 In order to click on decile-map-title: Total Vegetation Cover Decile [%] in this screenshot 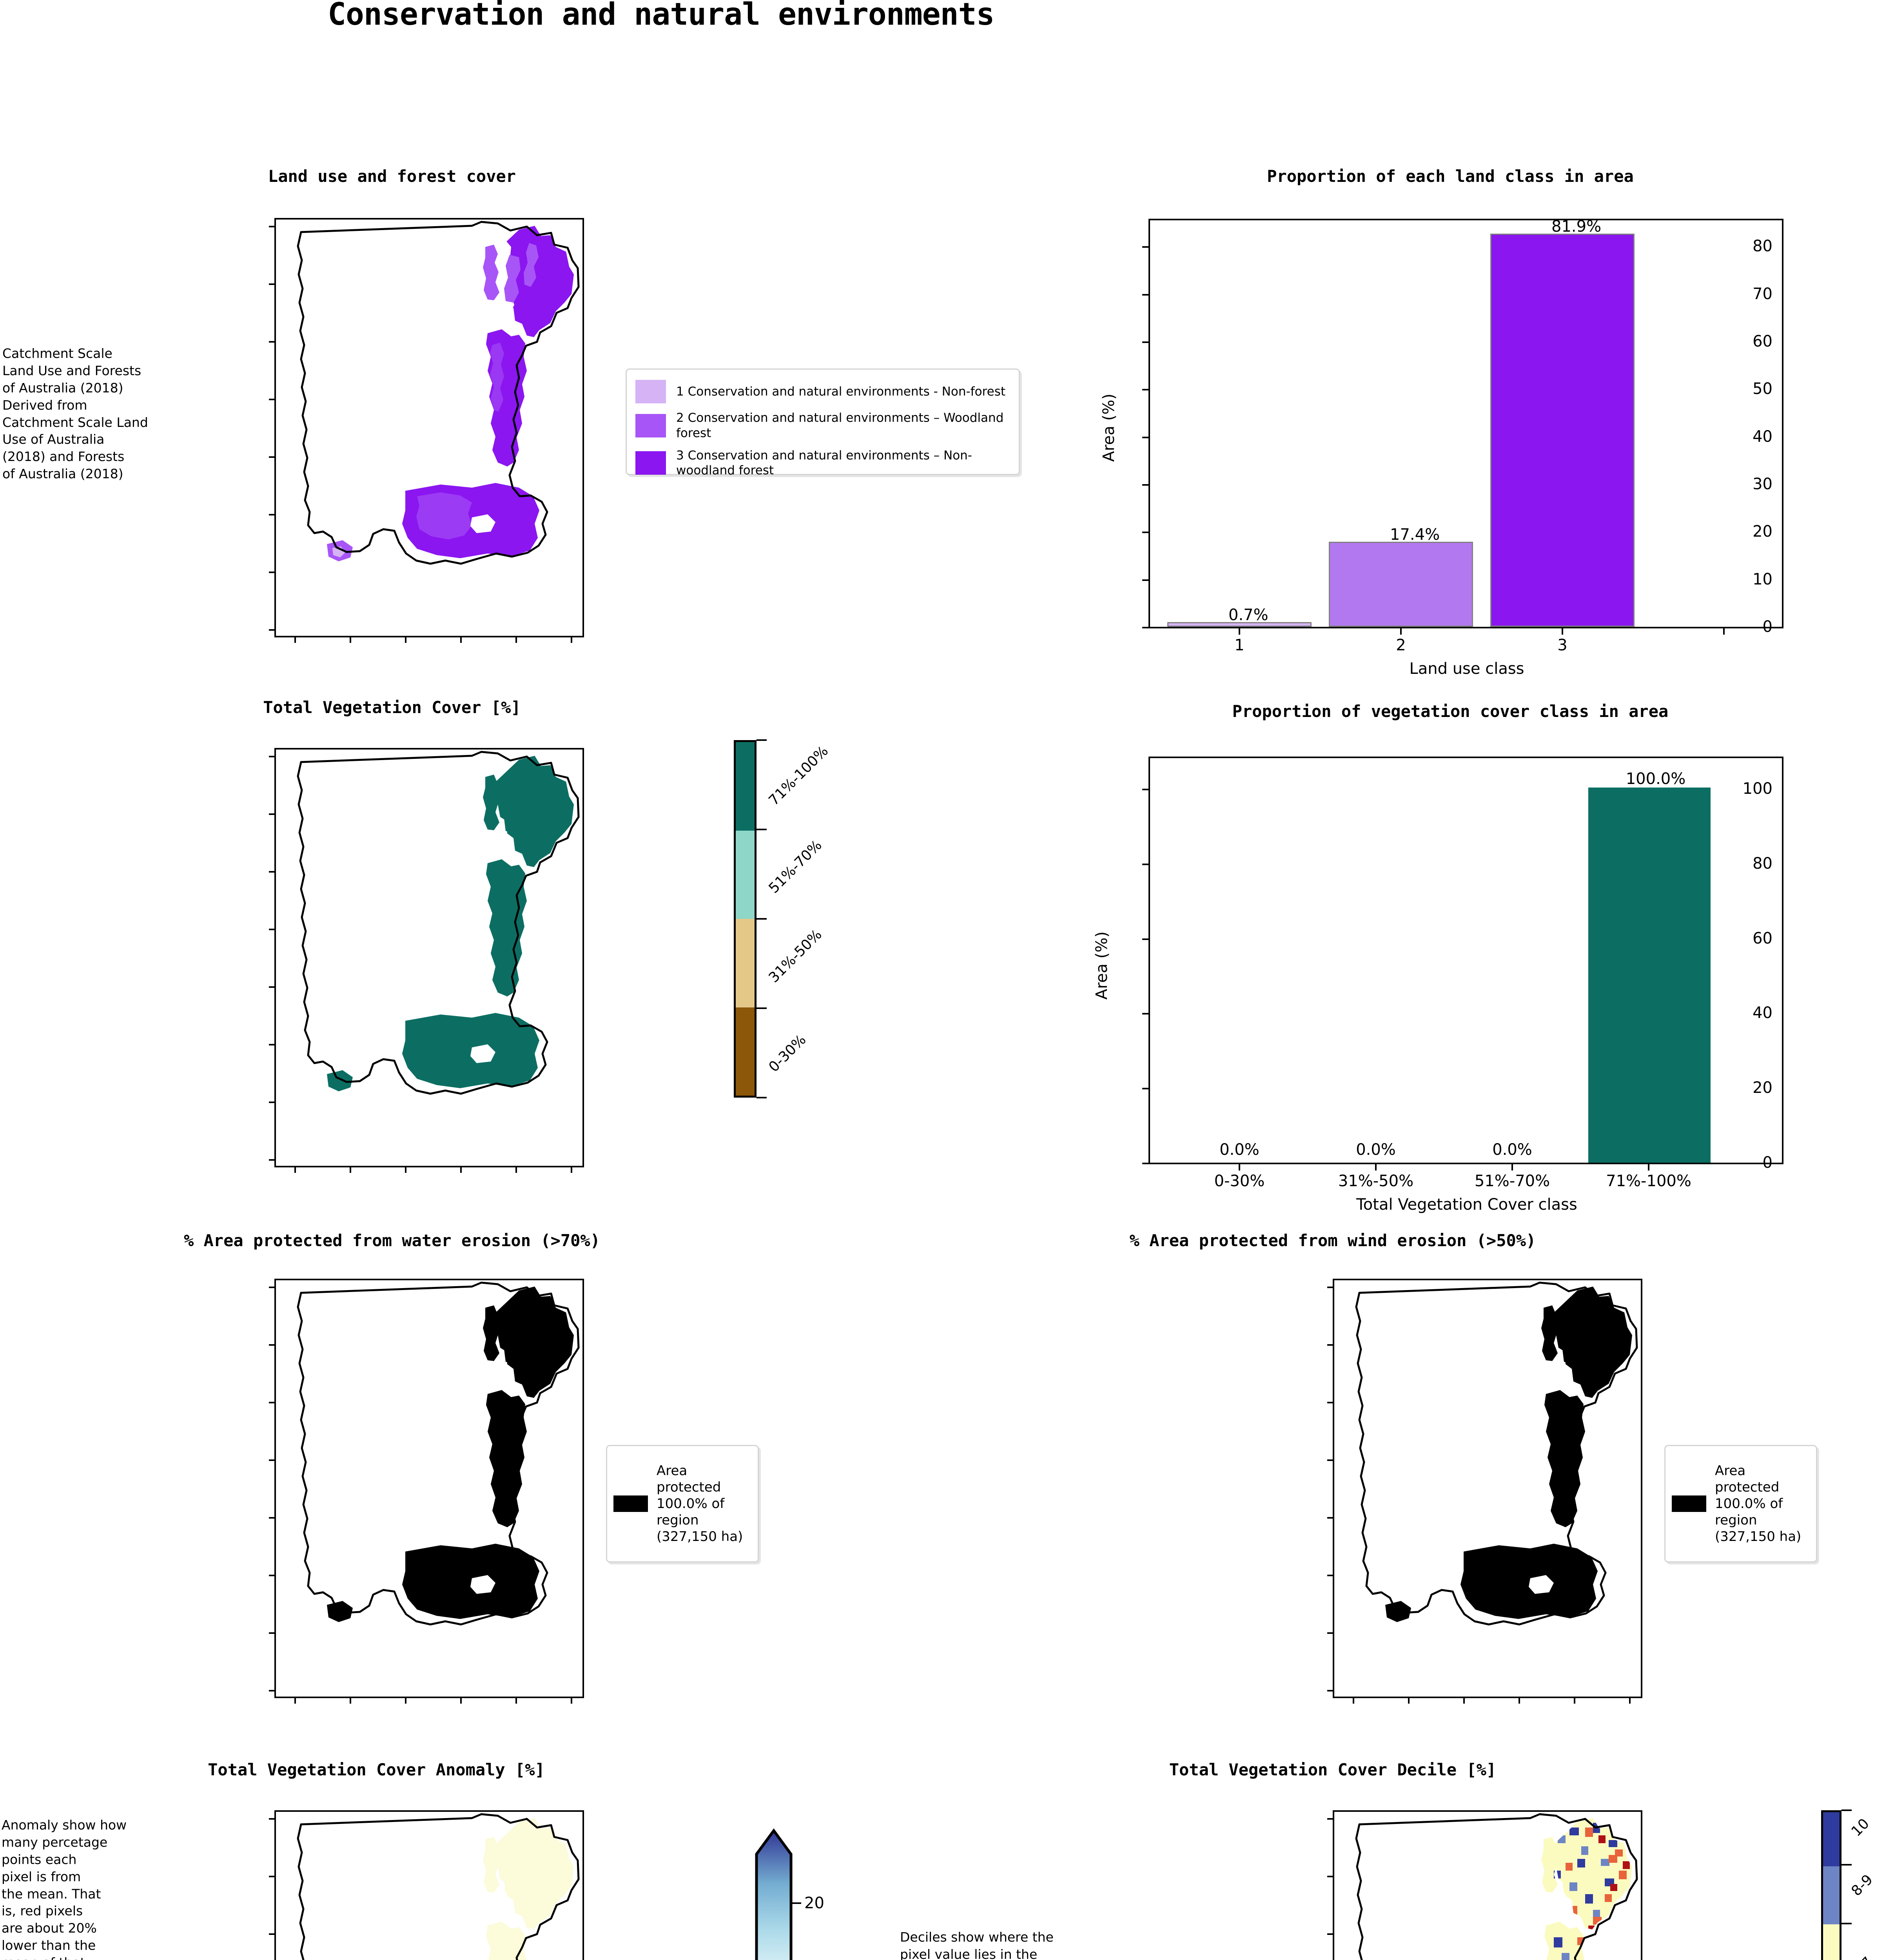, I will do `click(1333, 1770)`.